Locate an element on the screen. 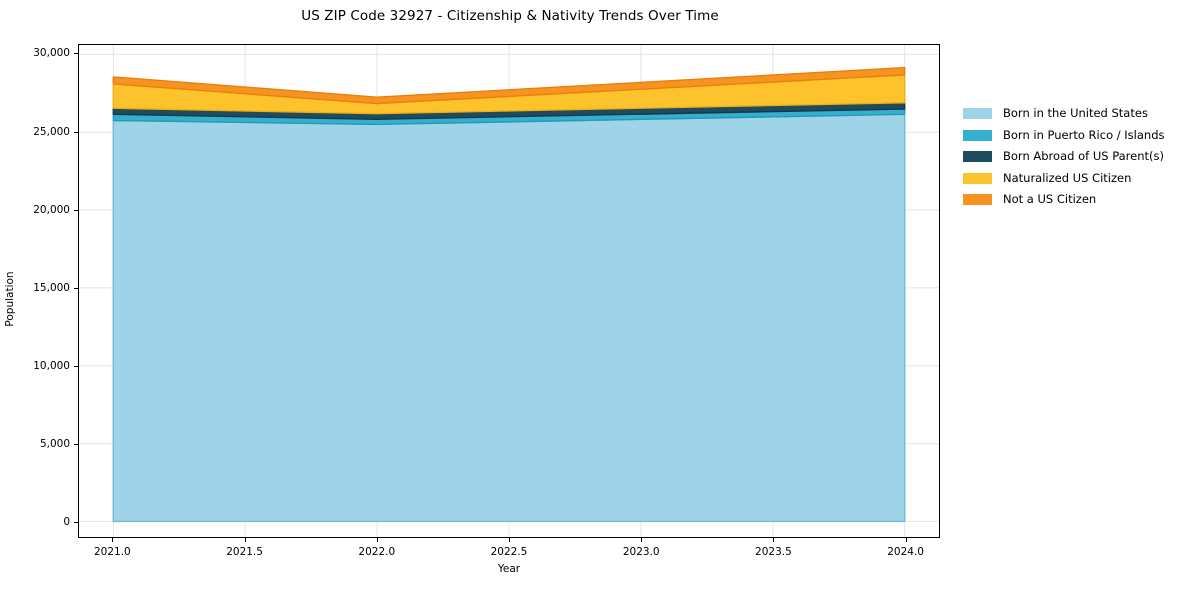 This screenshot has height=590, width=1189. y-axis-tick-label: 5,000 is located at coordinates (54, 444).